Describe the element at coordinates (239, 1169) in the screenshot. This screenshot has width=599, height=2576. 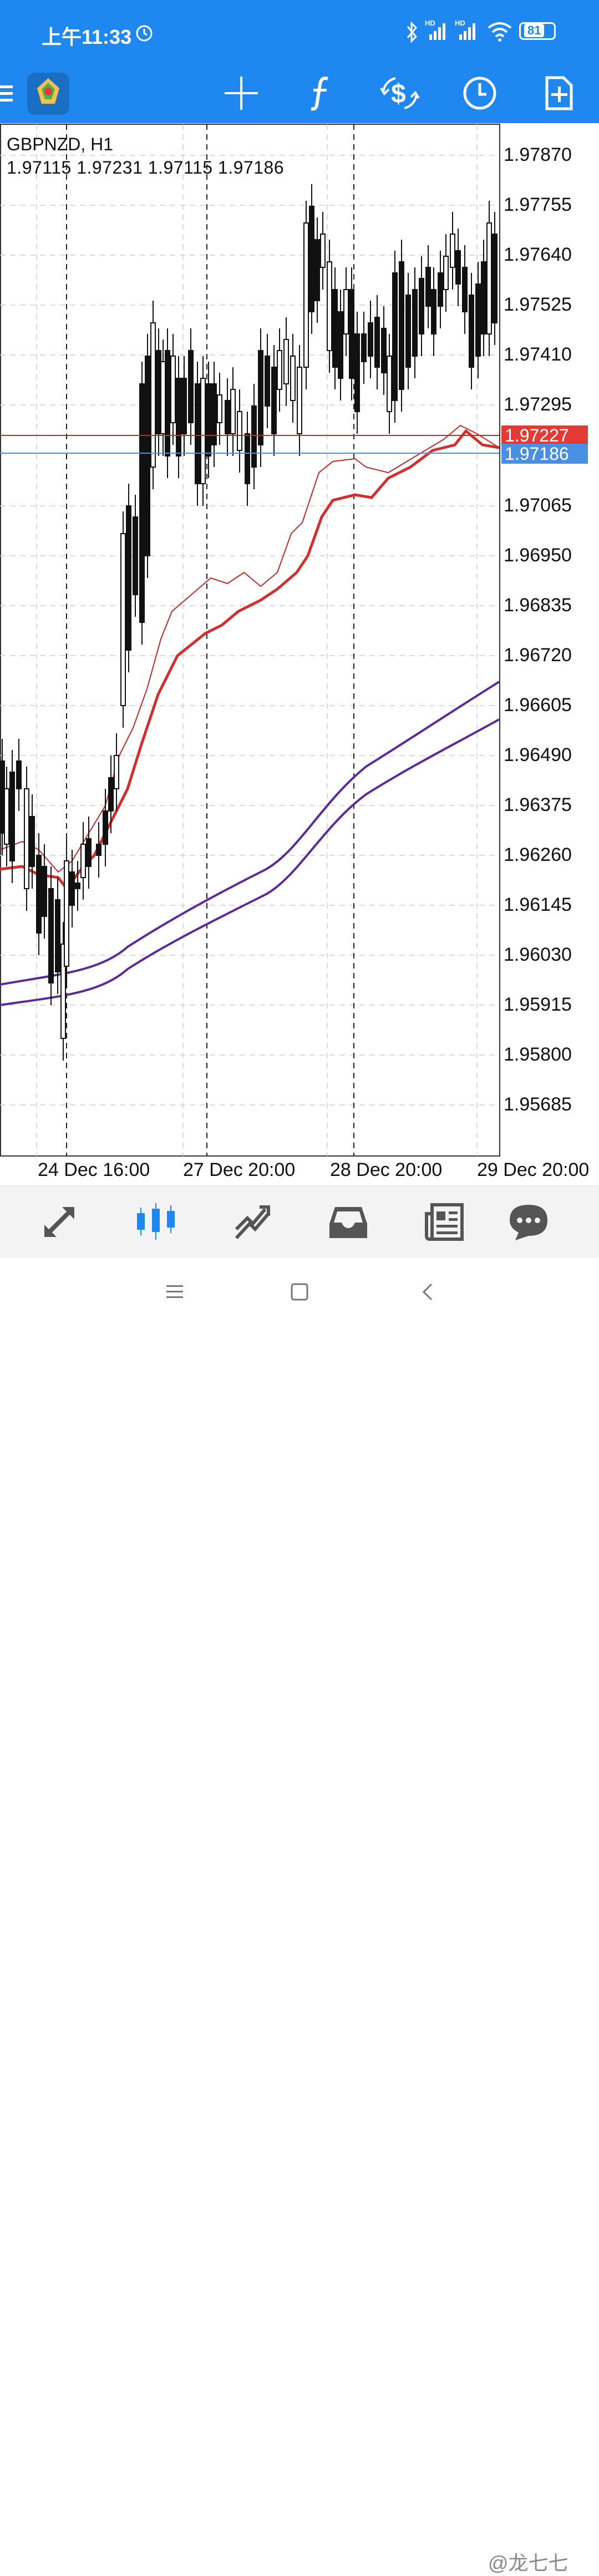
I see `time-axis-label: 27 Dec 20:00` at that location.